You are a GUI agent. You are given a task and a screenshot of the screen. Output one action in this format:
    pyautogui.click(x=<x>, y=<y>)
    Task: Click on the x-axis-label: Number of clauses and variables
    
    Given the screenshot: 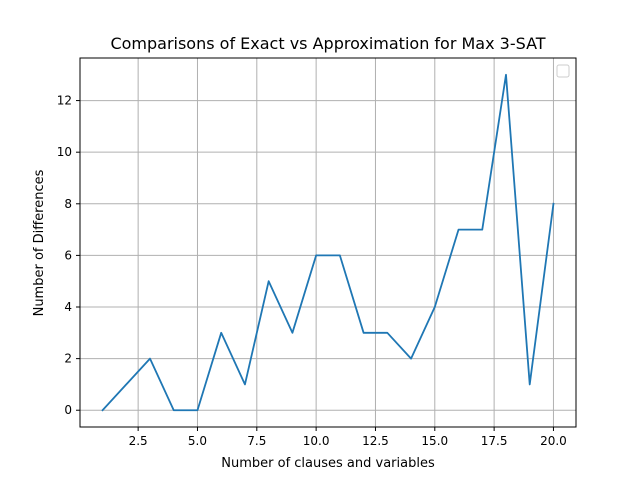 What is the action you would take?
    pyautogui.click(x=328, y=463)
    